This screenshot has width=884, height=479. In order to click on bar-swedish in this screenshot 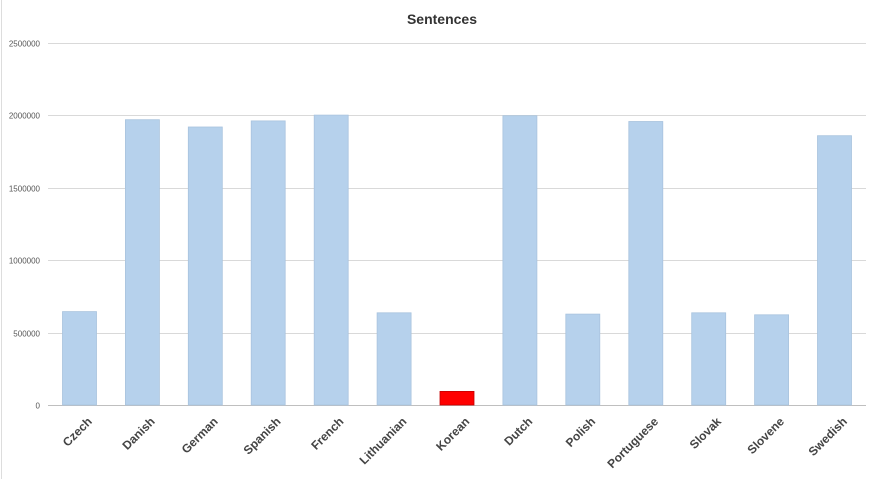, I will do `click(834, 270)`.